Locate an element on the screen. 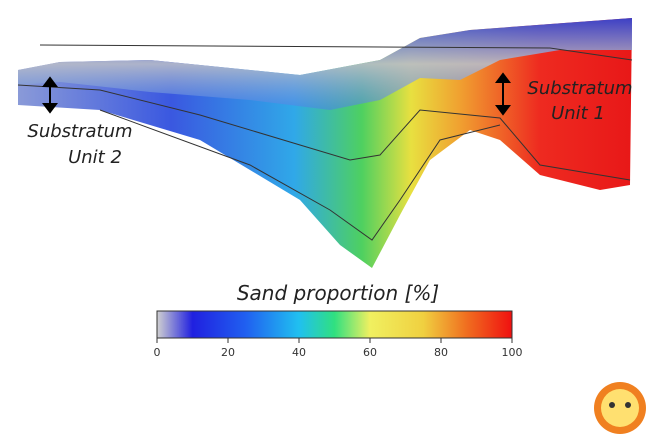  tick-label: 60 is located at coordinates (370, 352).